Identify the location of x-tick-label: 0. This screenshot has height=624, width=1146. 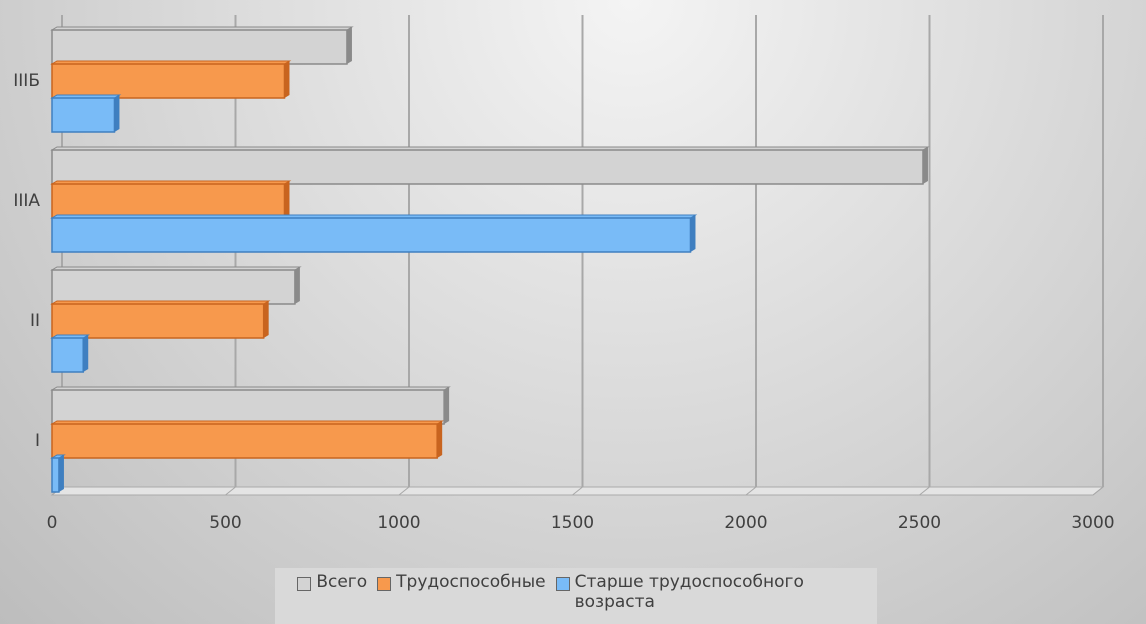
(52, 523).